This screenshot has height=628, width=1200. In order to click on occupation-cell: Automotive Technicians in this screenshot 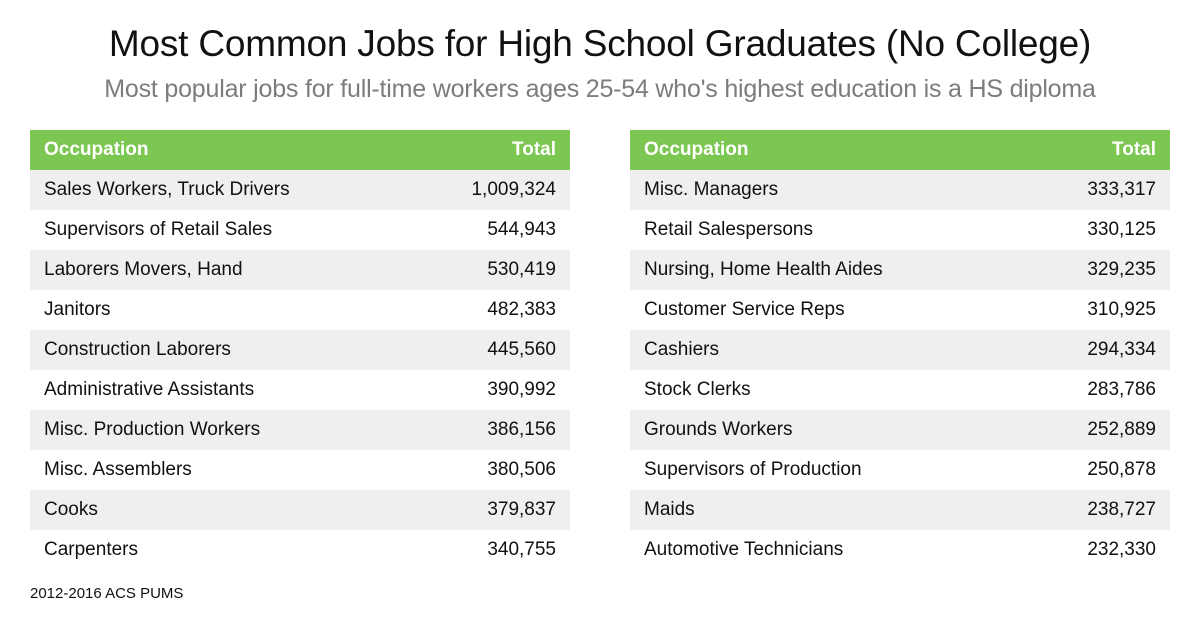, I will do `click(744, 549)`.